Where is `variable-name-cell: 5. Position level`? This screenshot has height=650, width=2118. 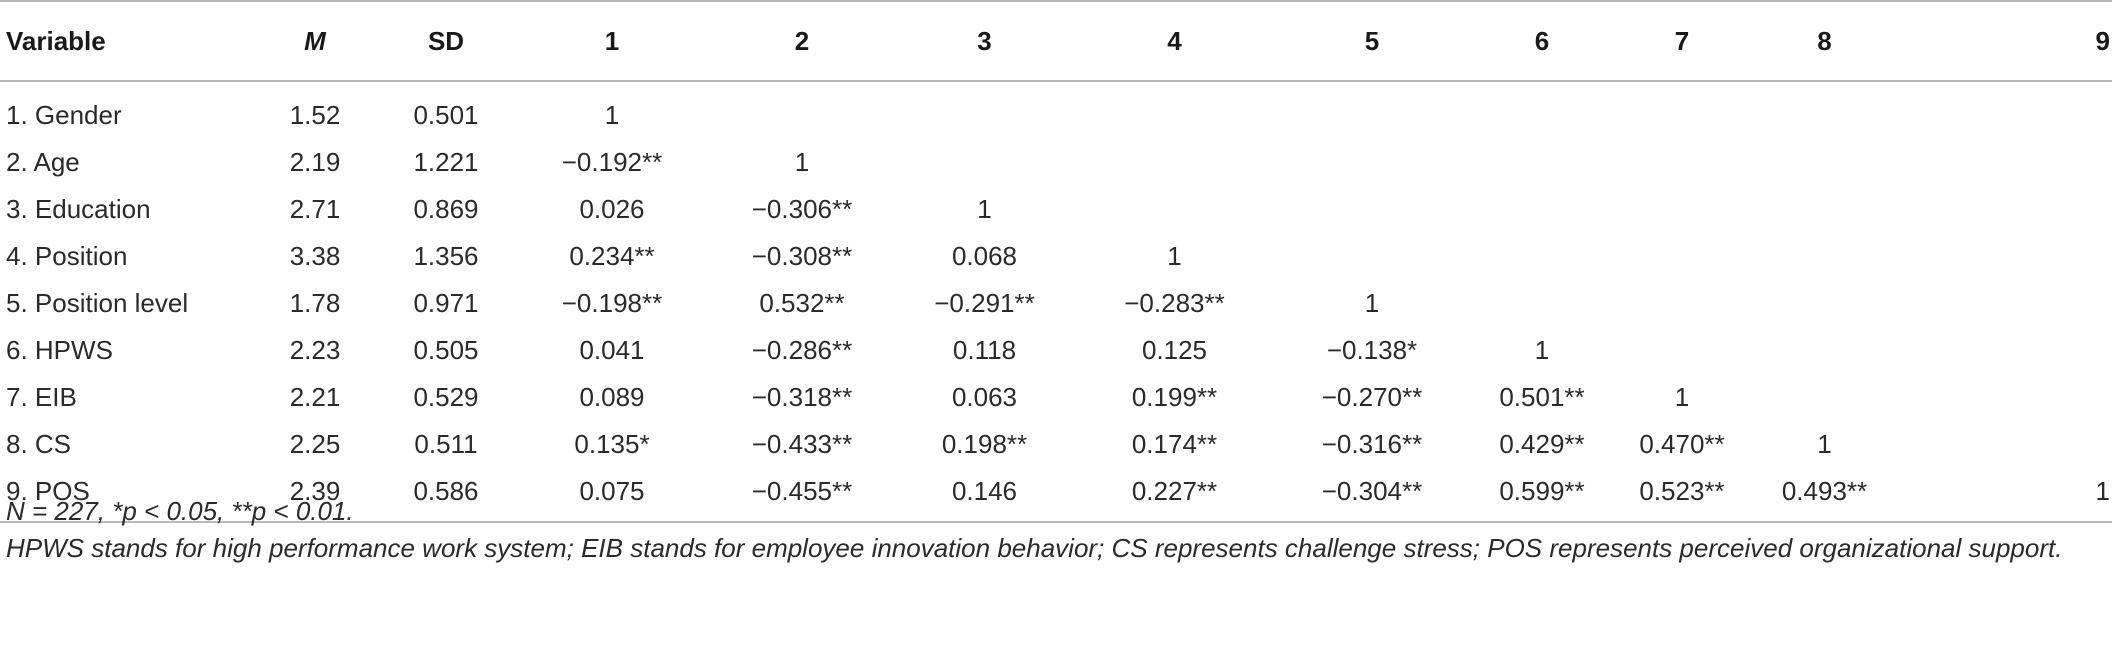 variable-name-cell: 5. Position level is located at coordinates (97, 303).